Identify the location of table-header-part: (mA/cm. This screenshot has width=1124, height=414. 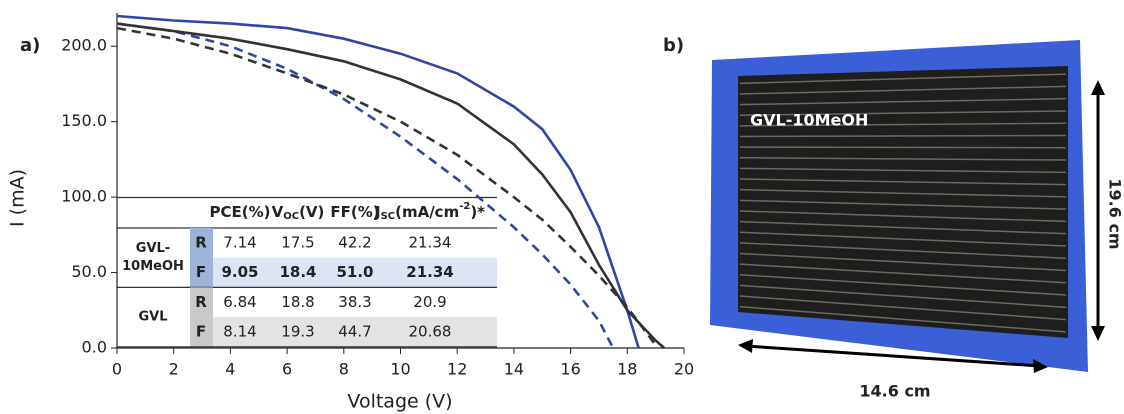
(427, 212).